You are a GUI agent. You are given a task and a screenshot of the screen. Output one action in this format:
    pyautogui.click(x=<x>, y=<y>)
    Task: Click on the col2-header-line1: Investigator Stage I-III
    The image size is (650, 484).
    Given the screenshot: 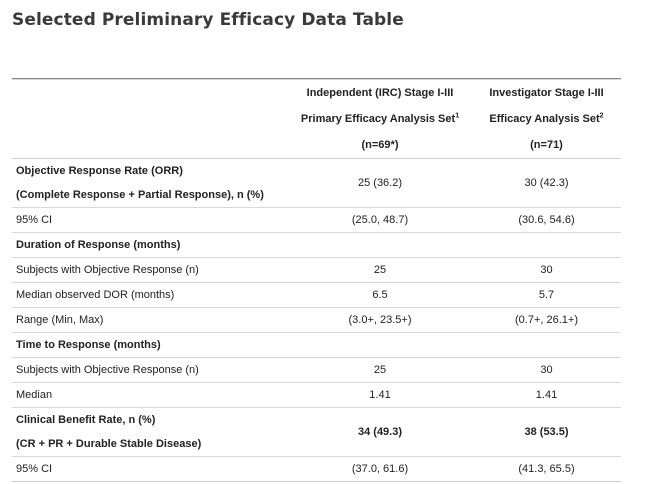 What is the action you would take?
    pyautogui.click(x=546, y=93)
    